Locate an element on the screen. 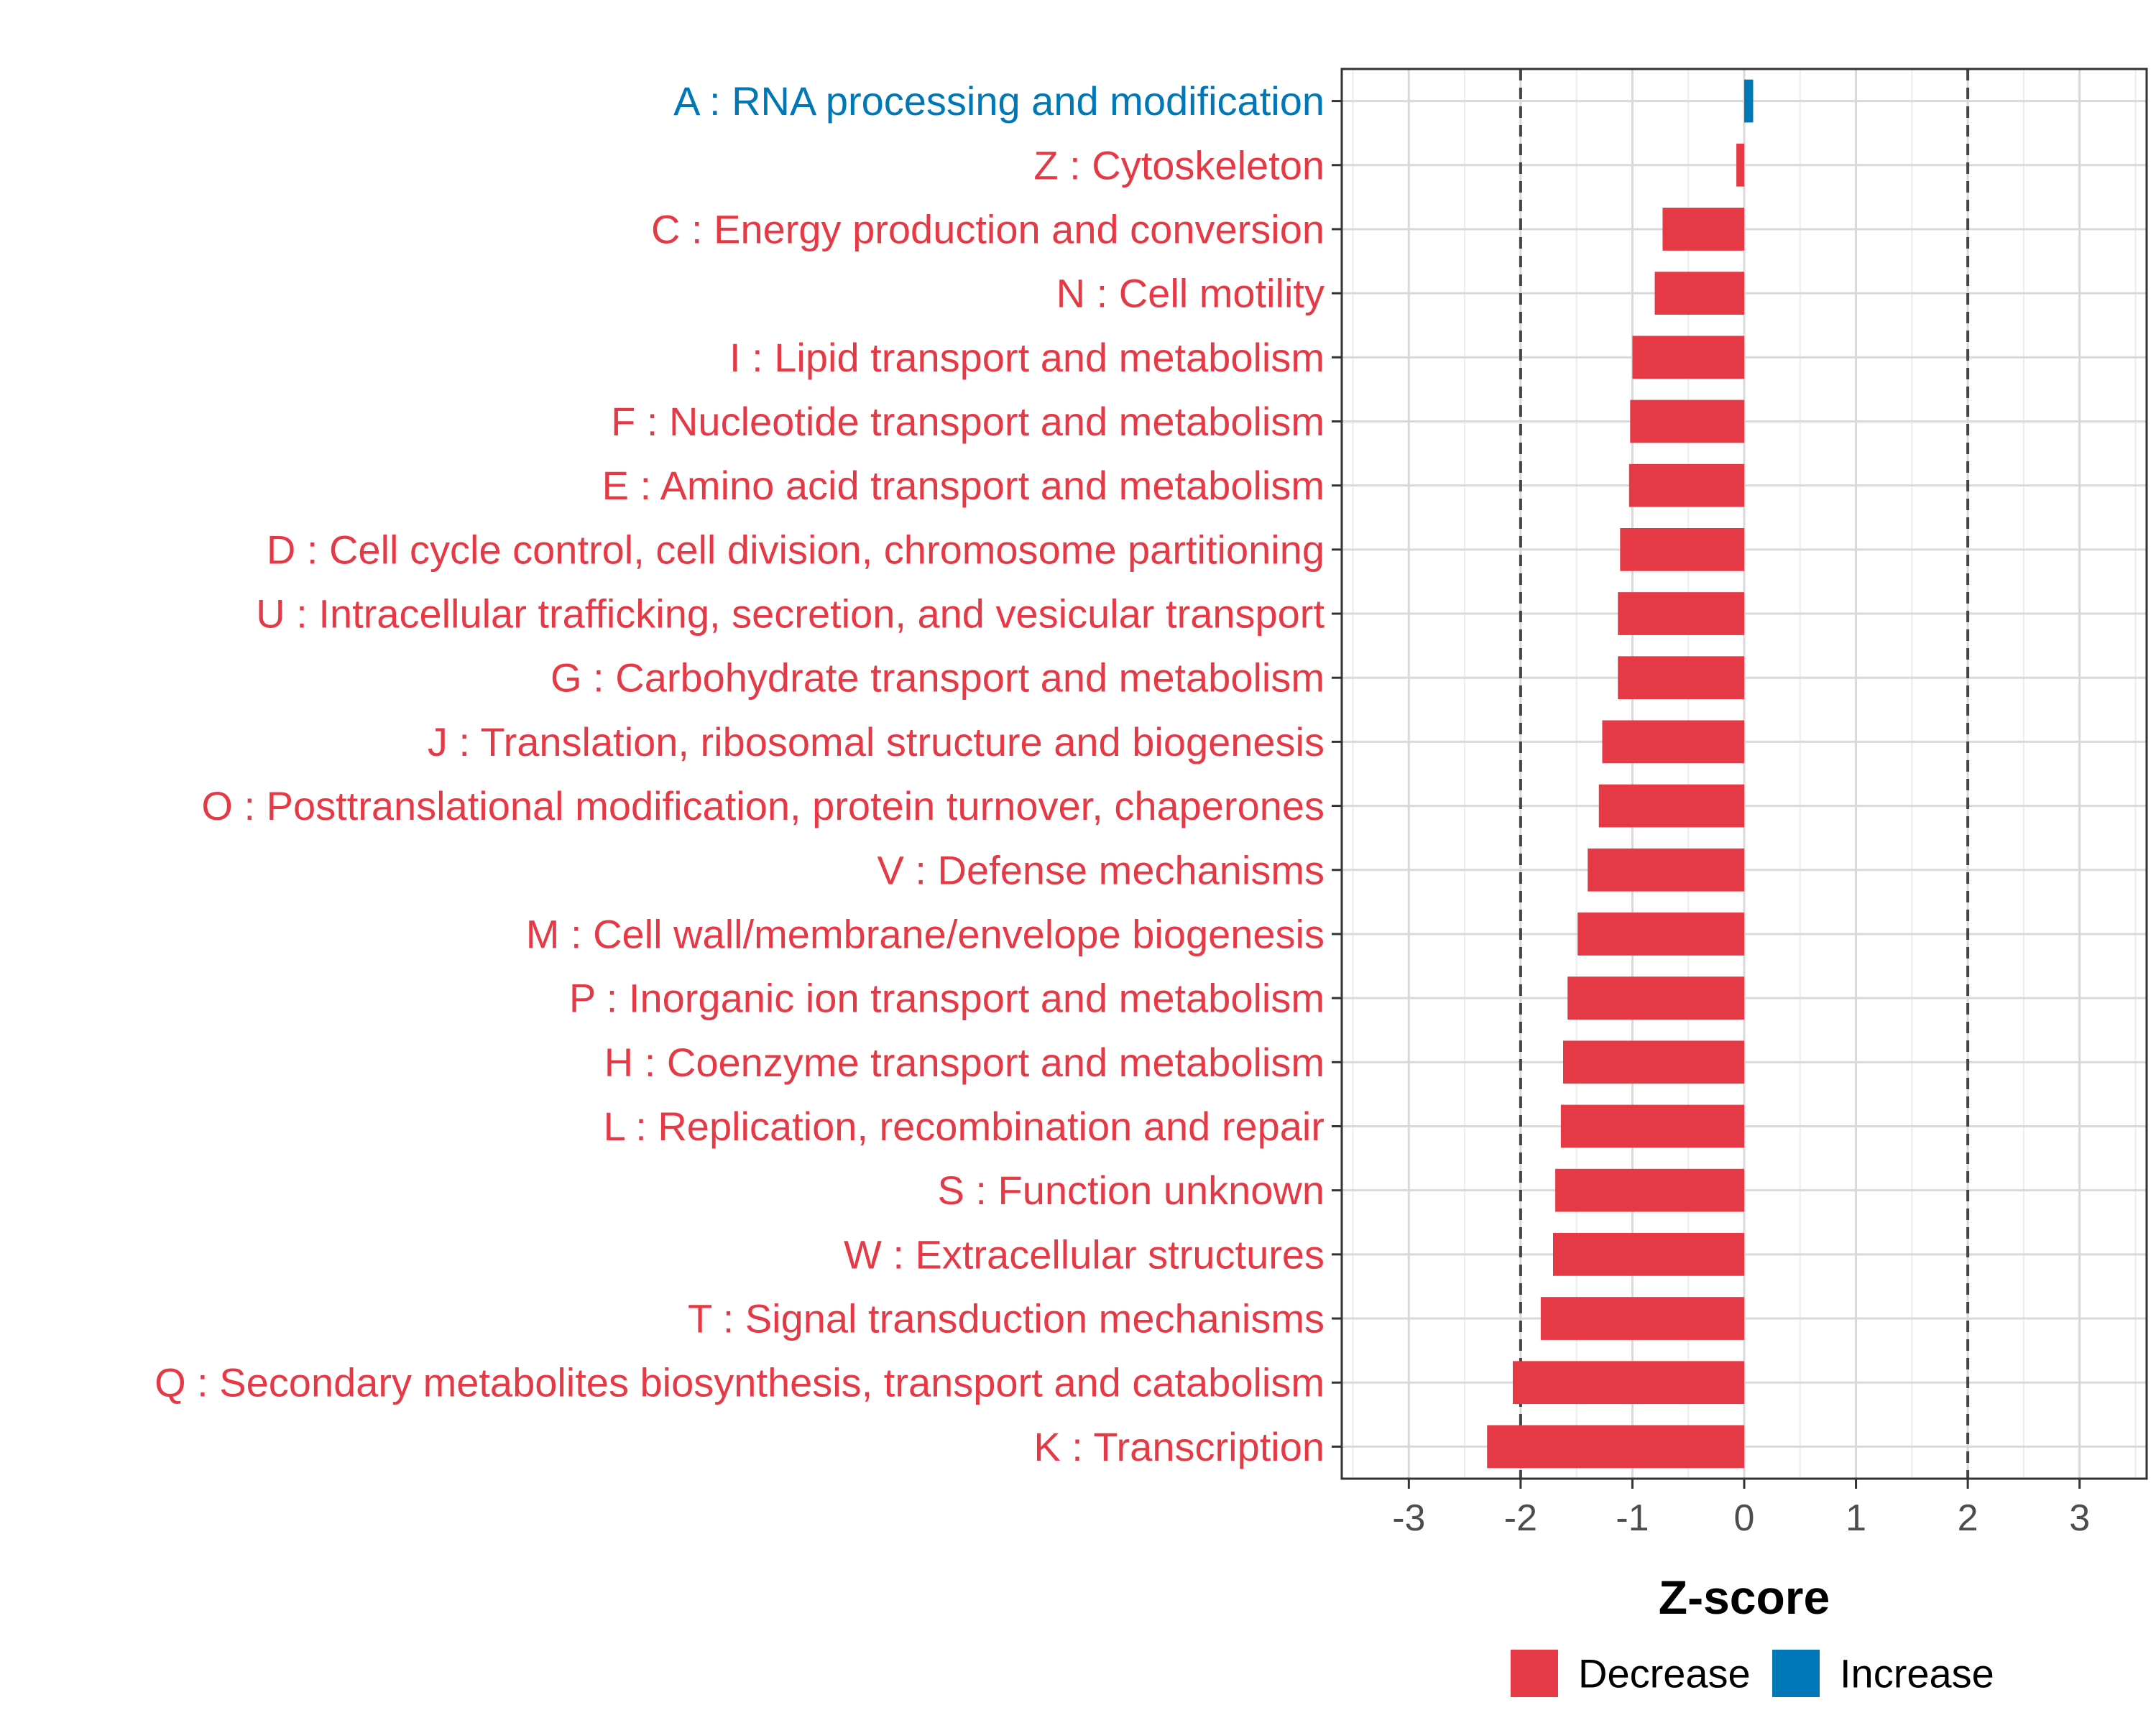 The image size is (2156, 1728). legend-label: Increase is located at coordinates (1917, 1674).